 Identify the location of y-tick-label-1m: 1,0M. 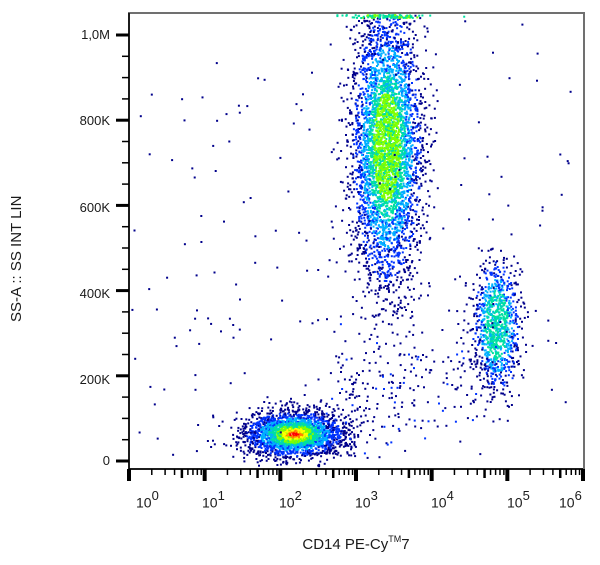
(95, 34).